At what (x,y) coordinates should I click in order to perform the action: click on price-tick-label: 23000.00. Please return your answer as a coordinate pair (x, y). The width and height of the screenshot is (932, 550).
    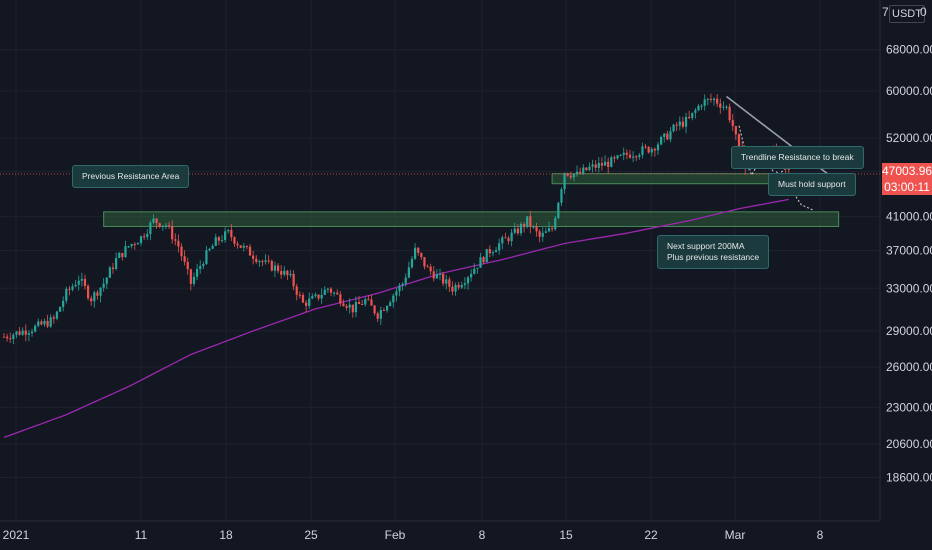
    Looking at the image, I should click on (909, 407).